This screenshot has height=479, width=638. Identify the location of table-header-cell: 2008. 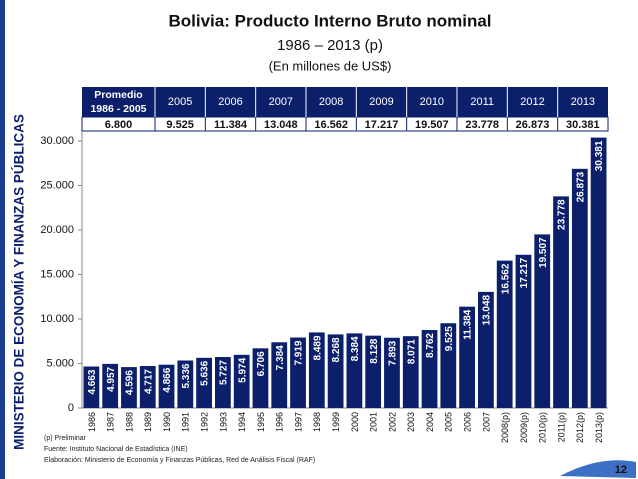
(331, 102).